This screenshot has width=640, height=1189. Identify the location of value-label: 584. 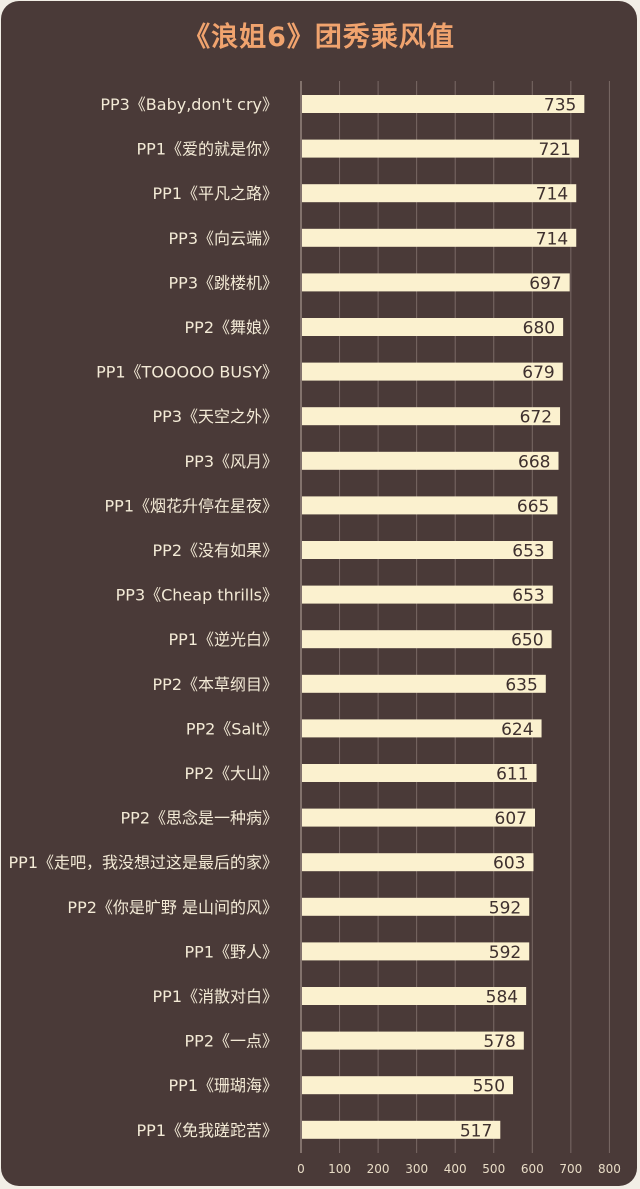
(502, 998).